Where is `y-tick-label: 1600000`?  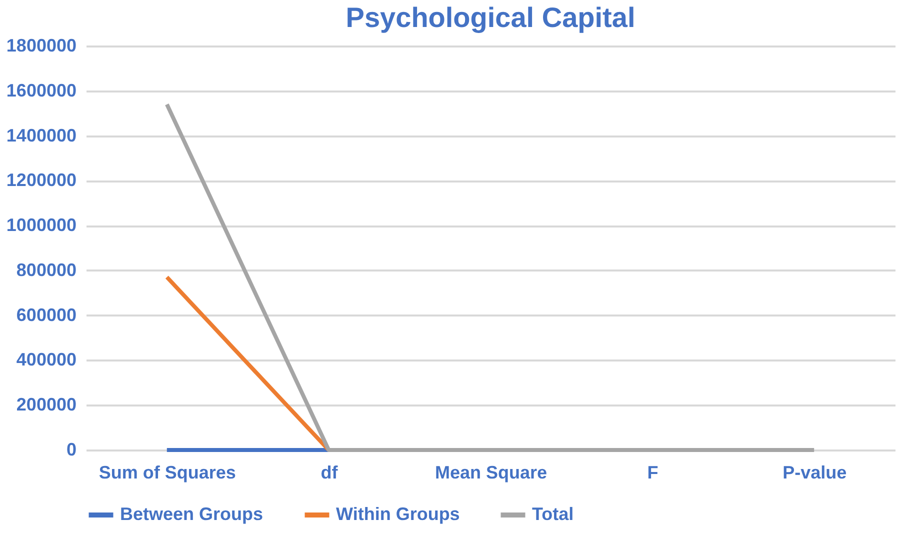 y-tick-label: 1600000 is located at coordinates (41, 90).